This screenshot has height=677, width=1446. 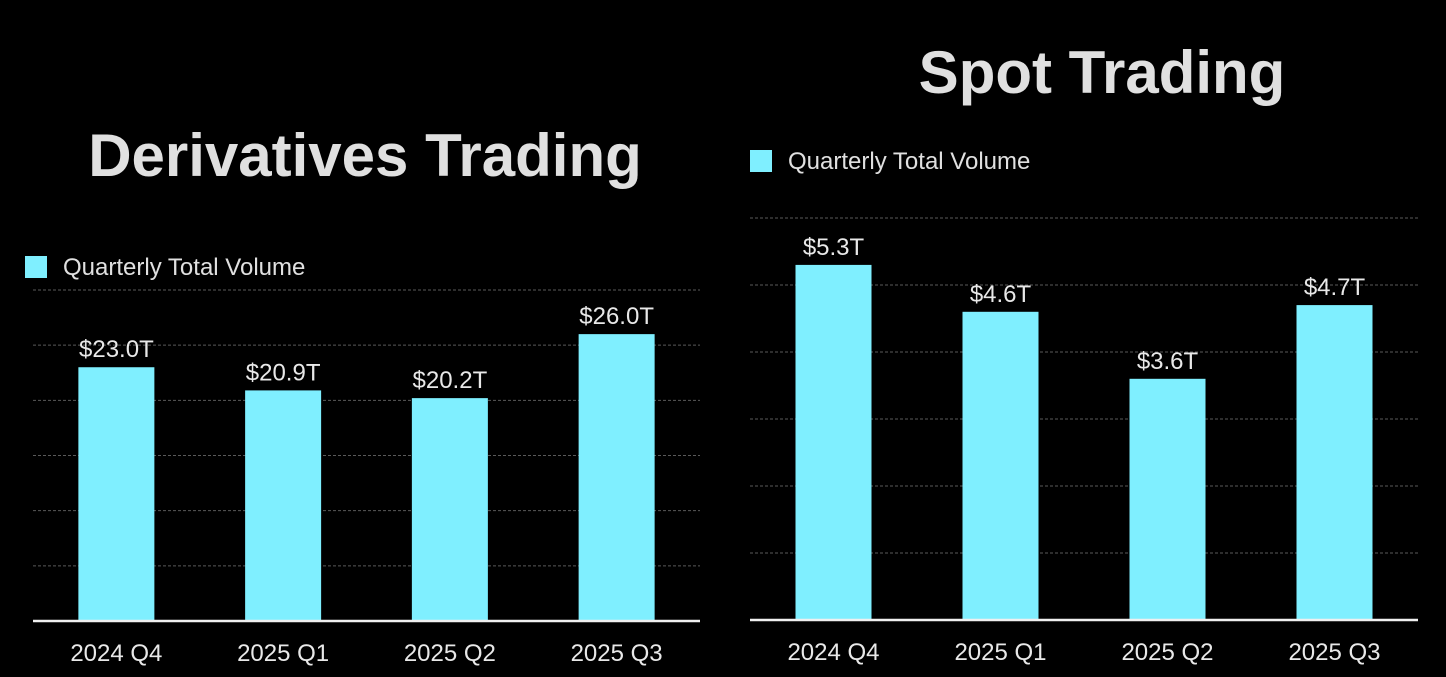 What do you see at coordinates (616, 316) in the screenshot?
I see `data-label: $26.0T` at bounding box center [616, 316].